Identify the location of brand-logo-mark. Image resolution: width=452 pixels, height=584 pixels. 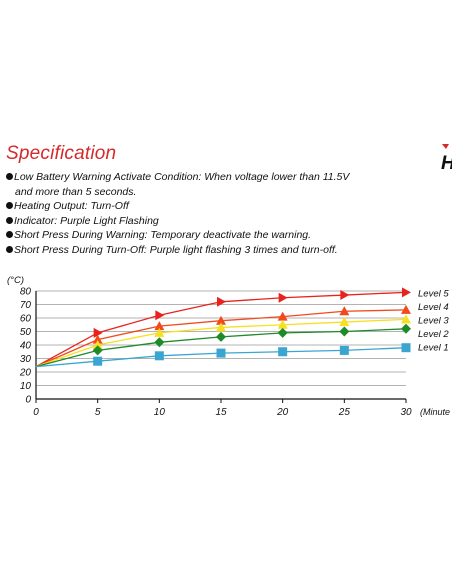
(445, 146).